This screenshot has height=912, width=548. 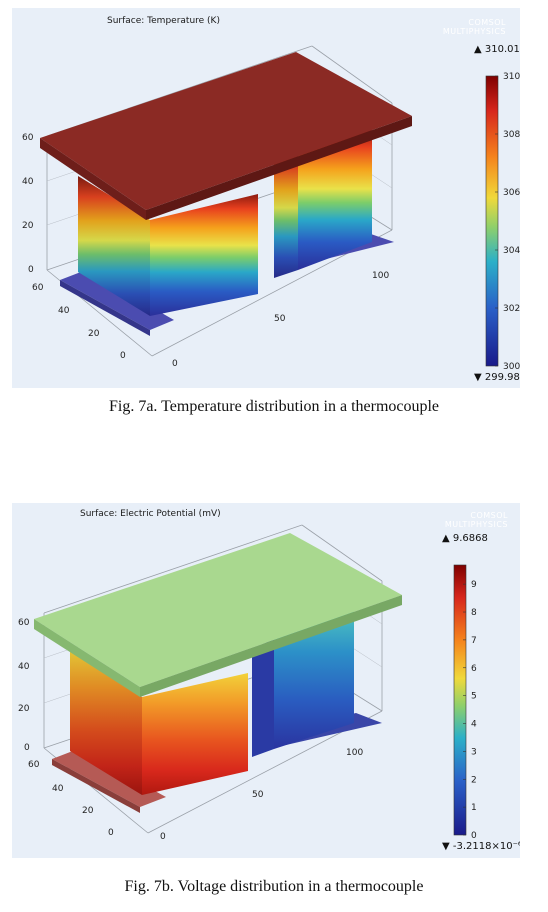 I want to click on min-value-label: ▼ -3.2118×10⁻⁶, so click(x=481, y=846).